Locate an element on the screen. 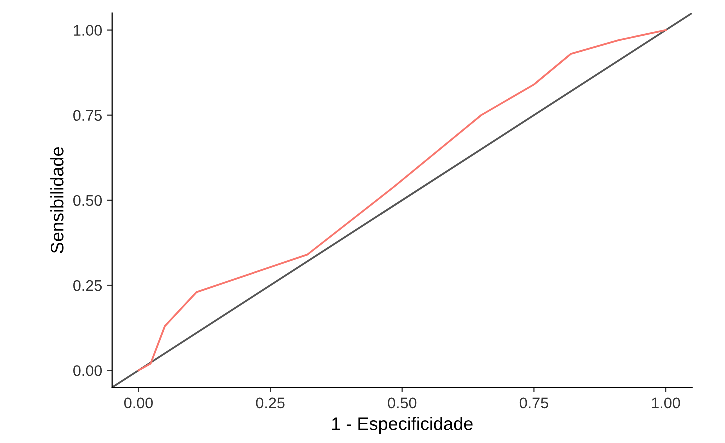  y-tick-label: 0.75 is located at coordinates (88, 116).